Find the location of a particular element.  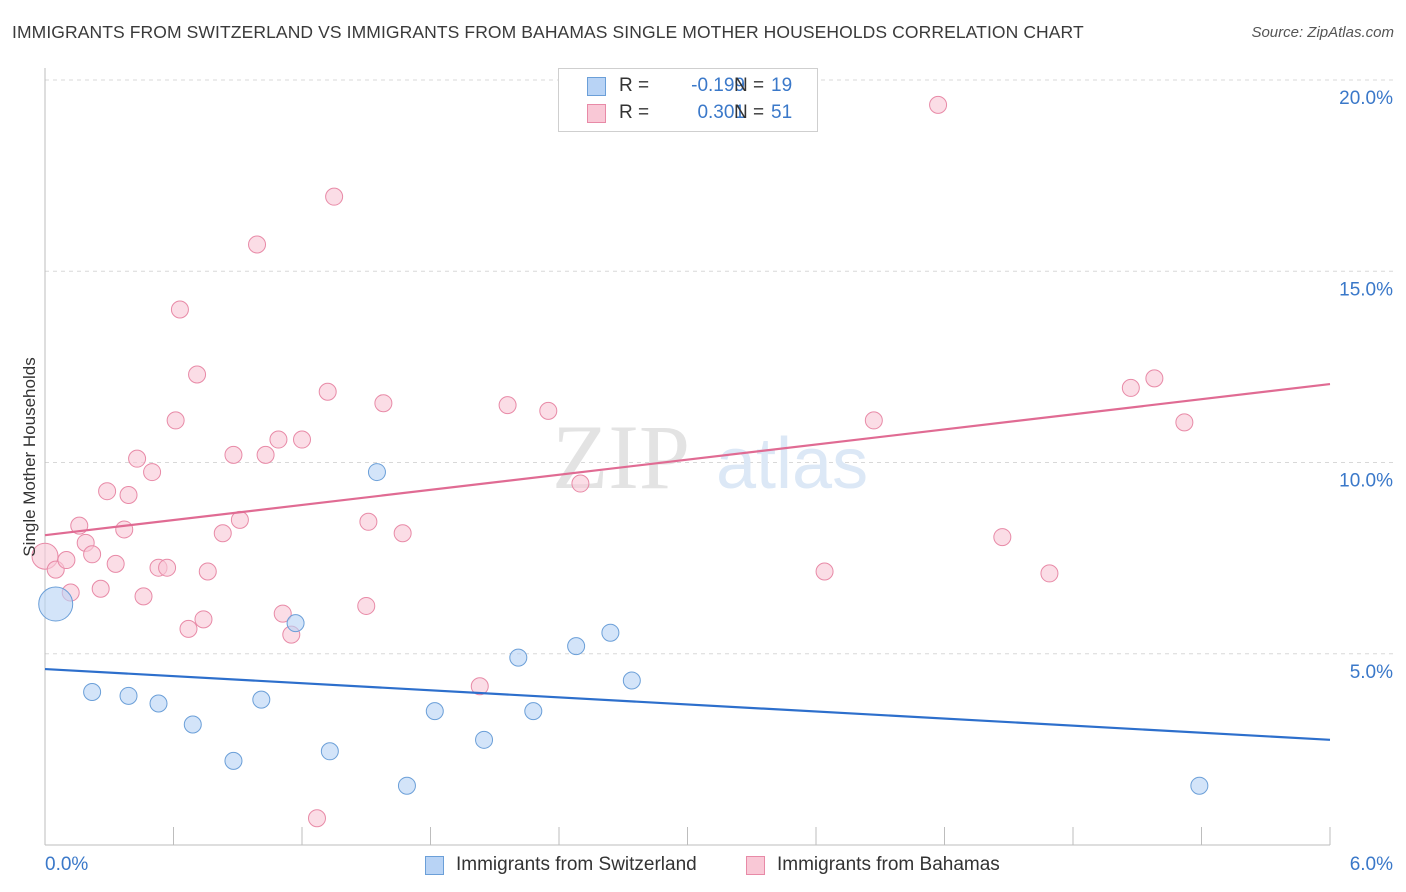

stats-legend: R = -0.199 N = 19 R = 0.301 N = 51 is located at coordinates (688, 100).